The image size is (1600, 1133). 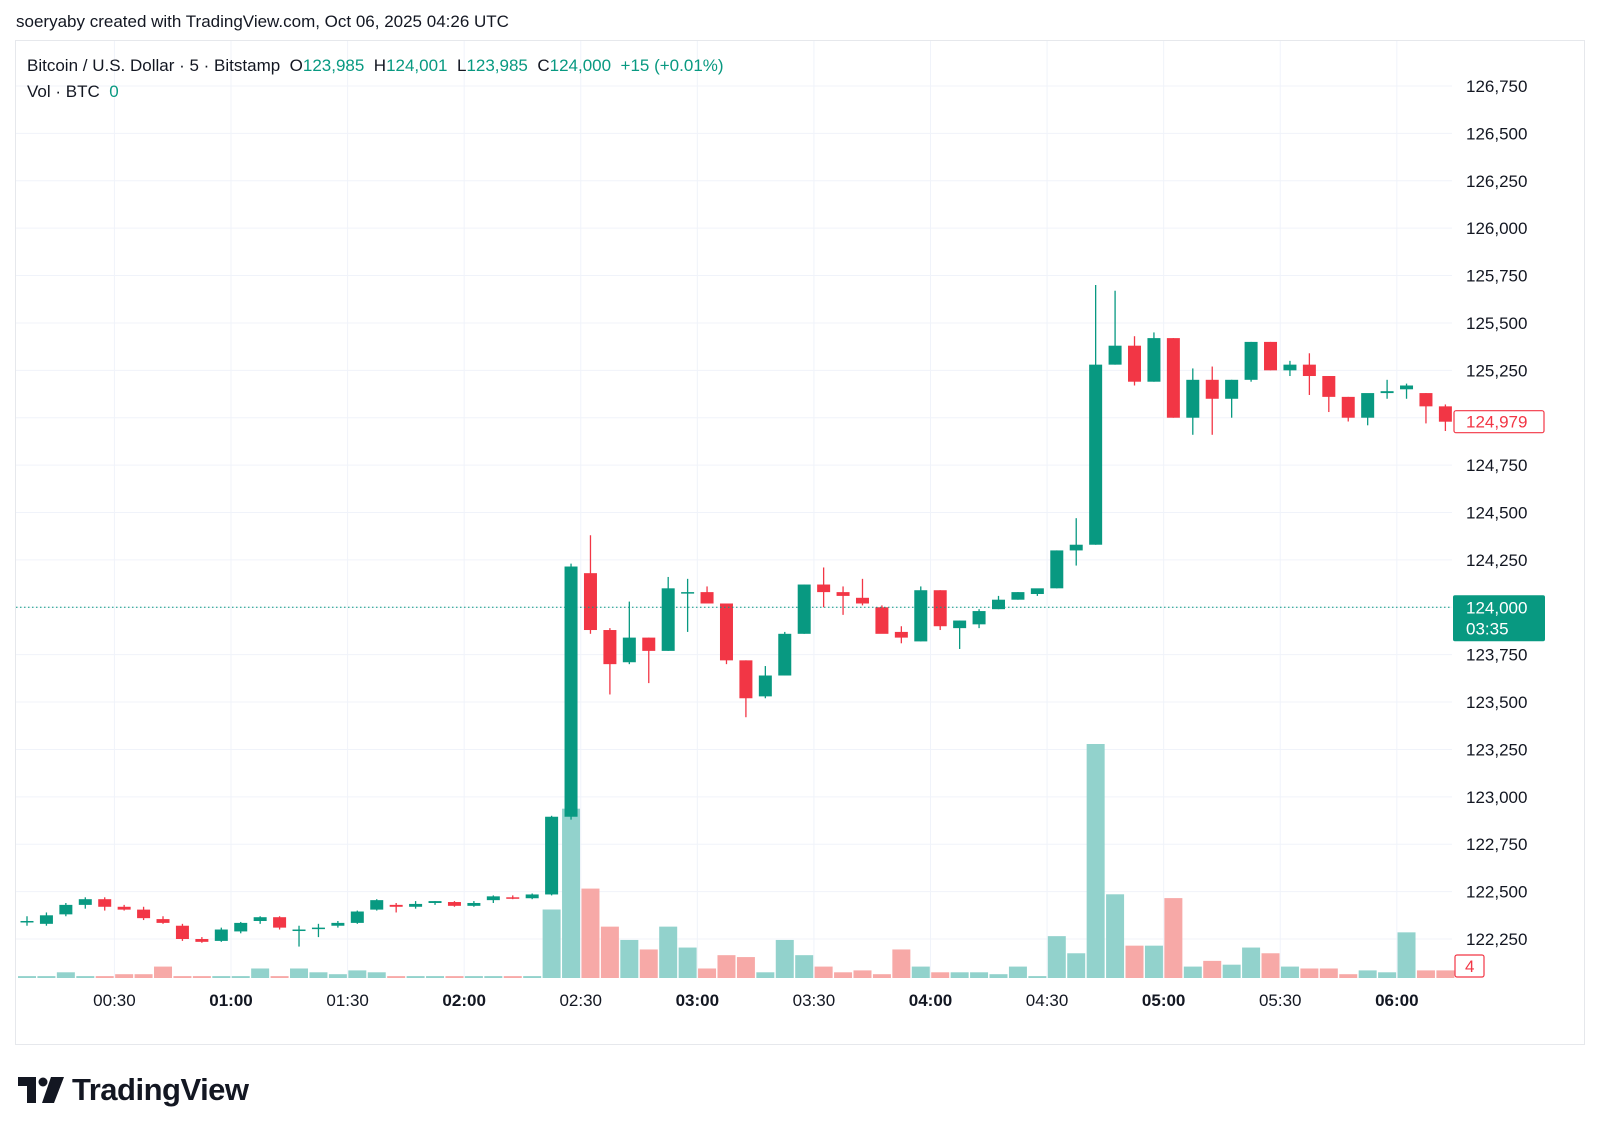 I want to click on countdown-timer: 03:35, so click(x=1487, y=628).